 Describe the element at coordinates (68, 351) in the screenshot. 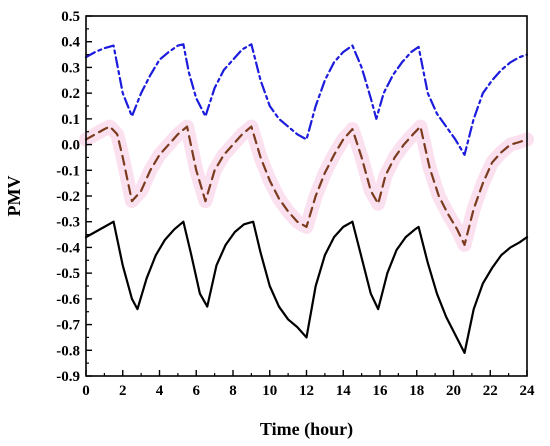

I see `y-tick-label-1: -0.8` at that location.